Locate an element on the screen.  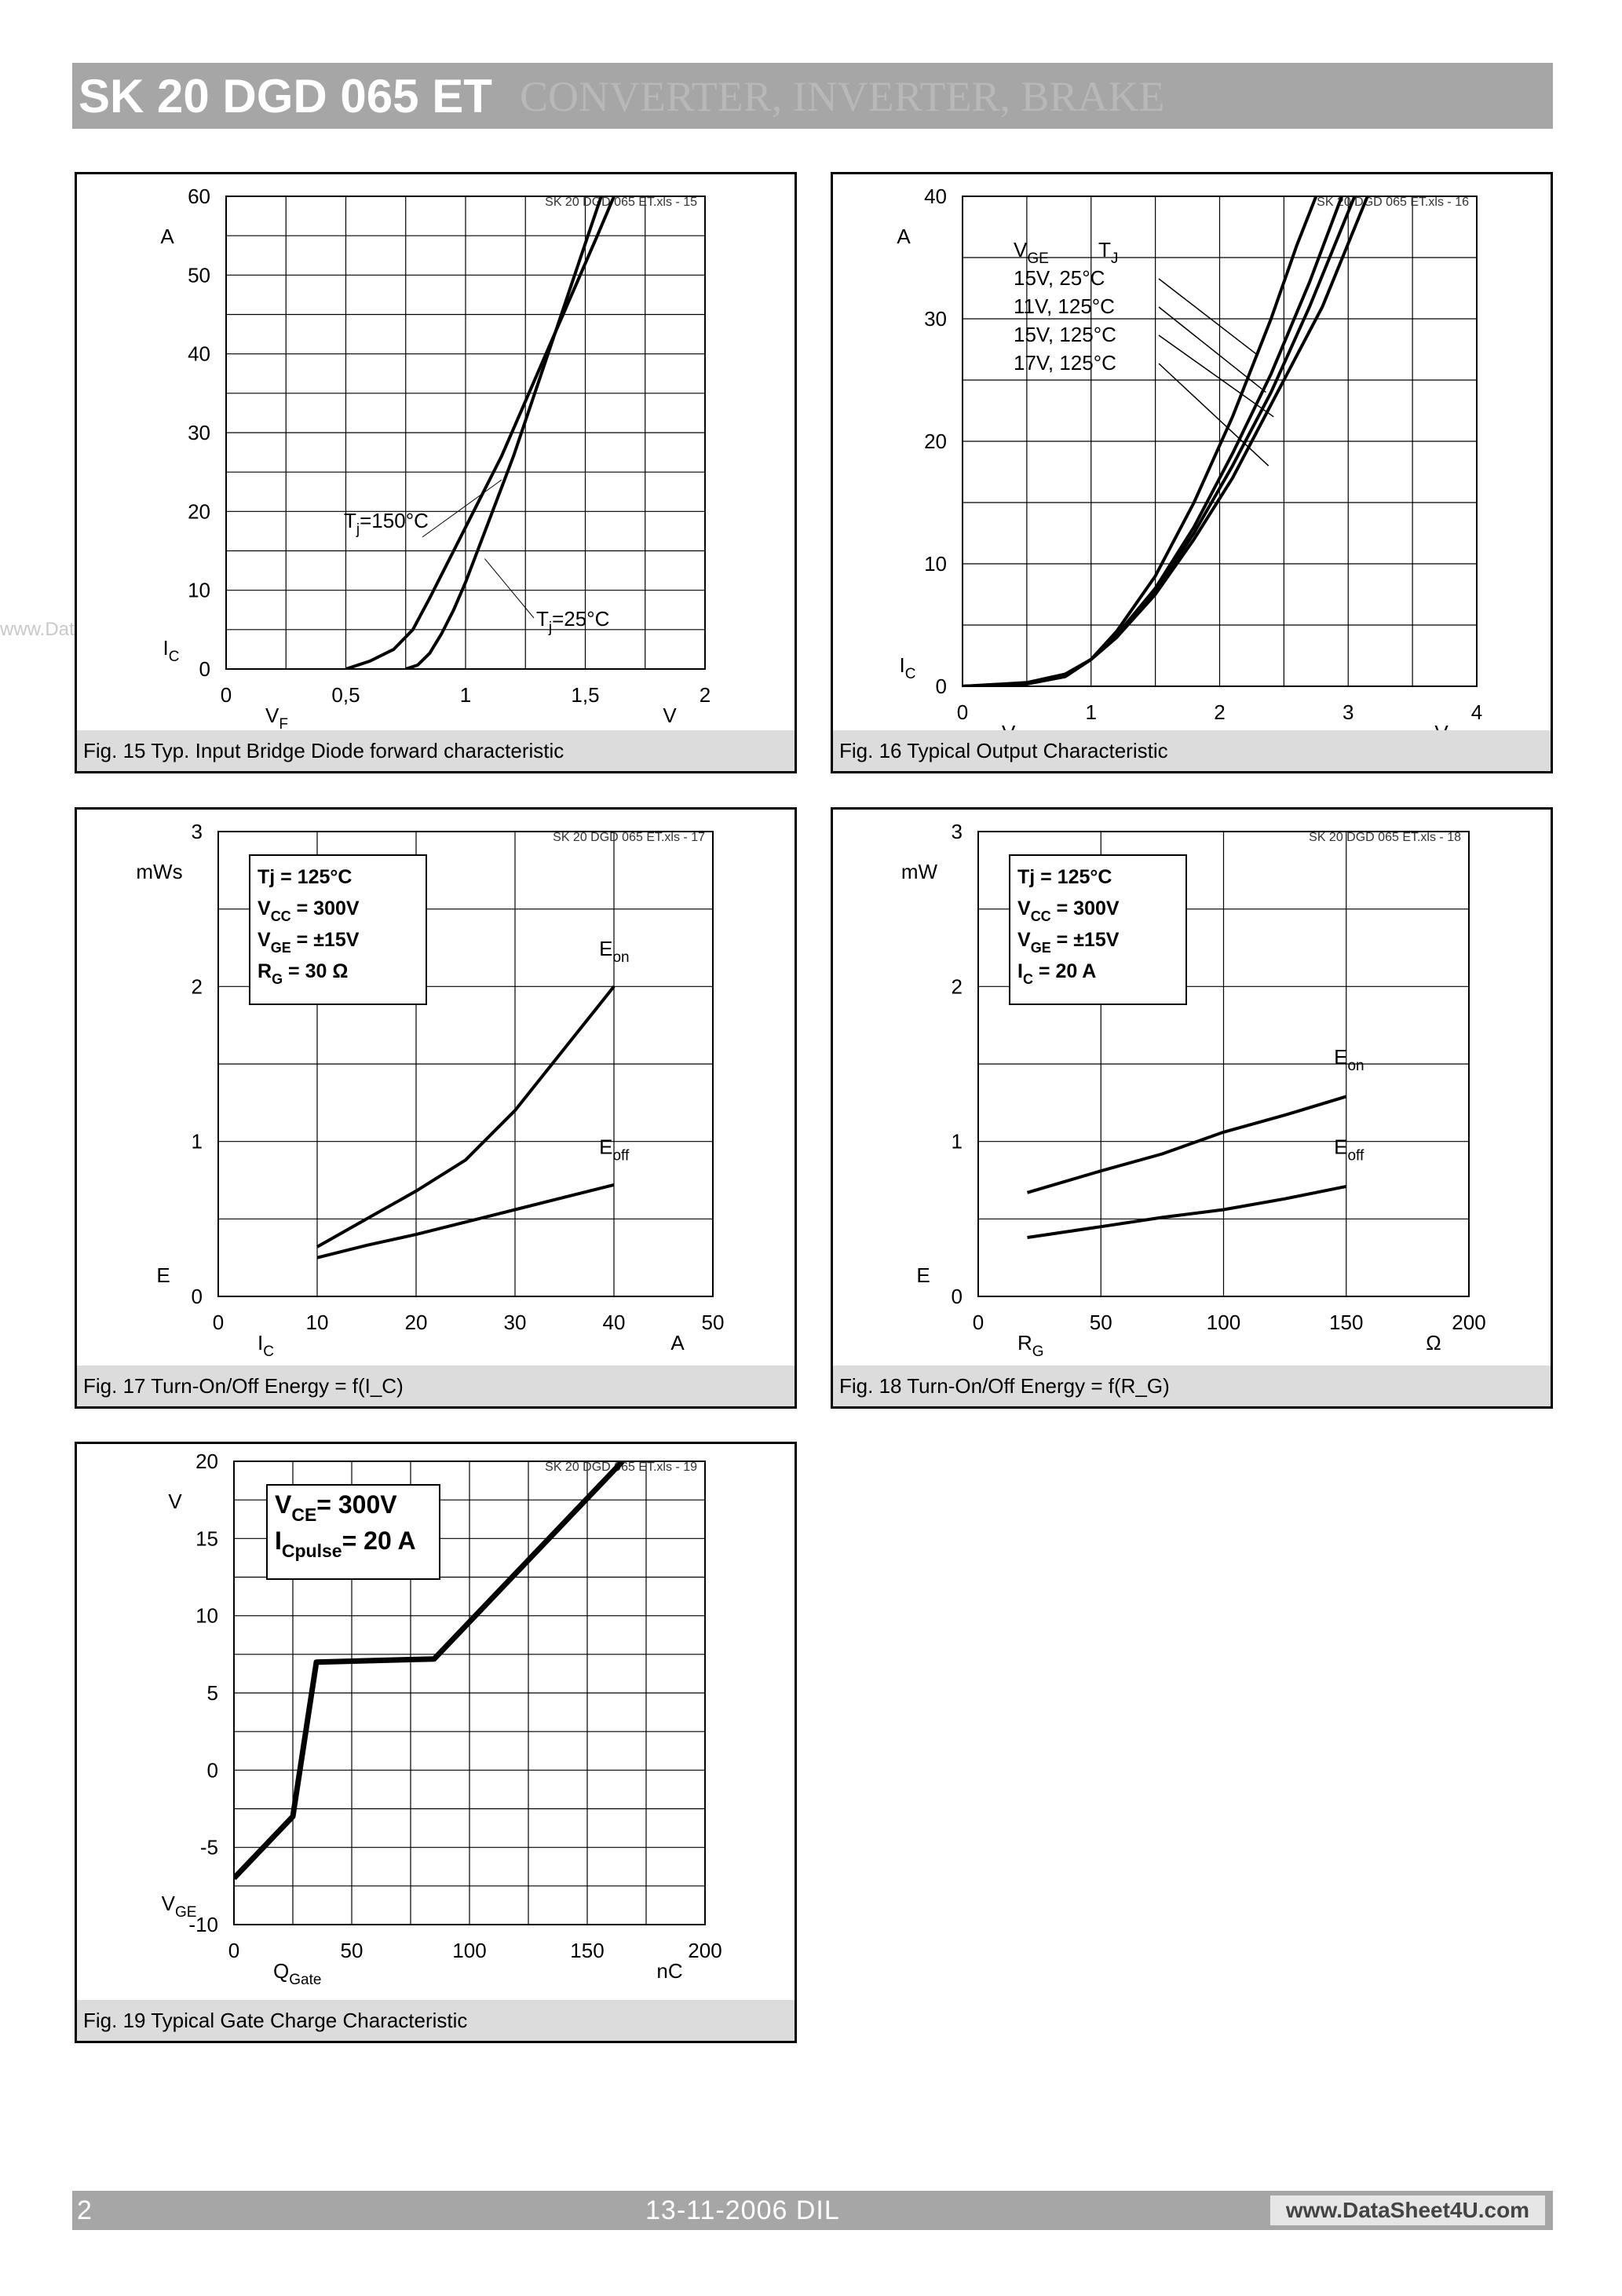
legend-item-0: 15V, 25°C is located at coordinates (1059, 278).